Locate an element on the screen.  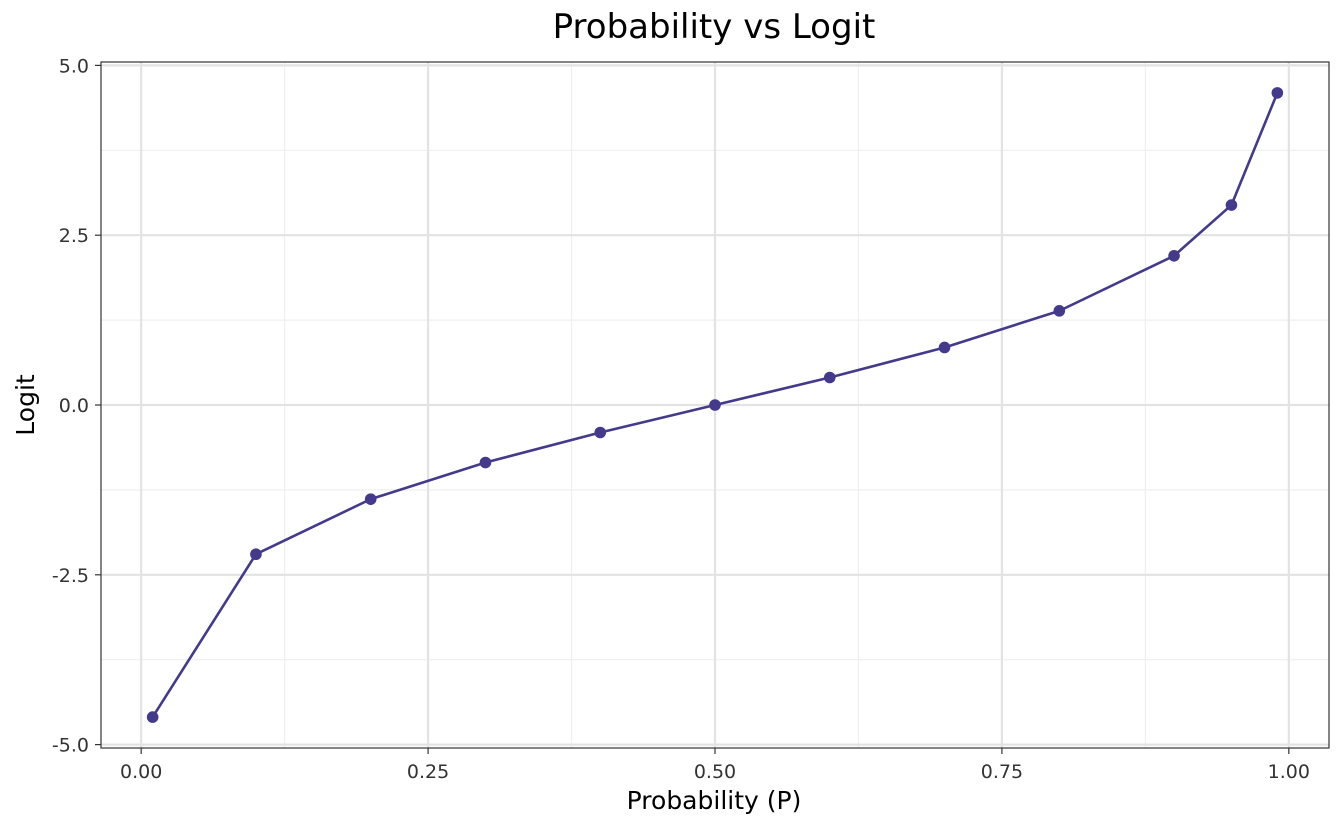
chart-title: Probability vs Logit is located at coordinates (714, 27).